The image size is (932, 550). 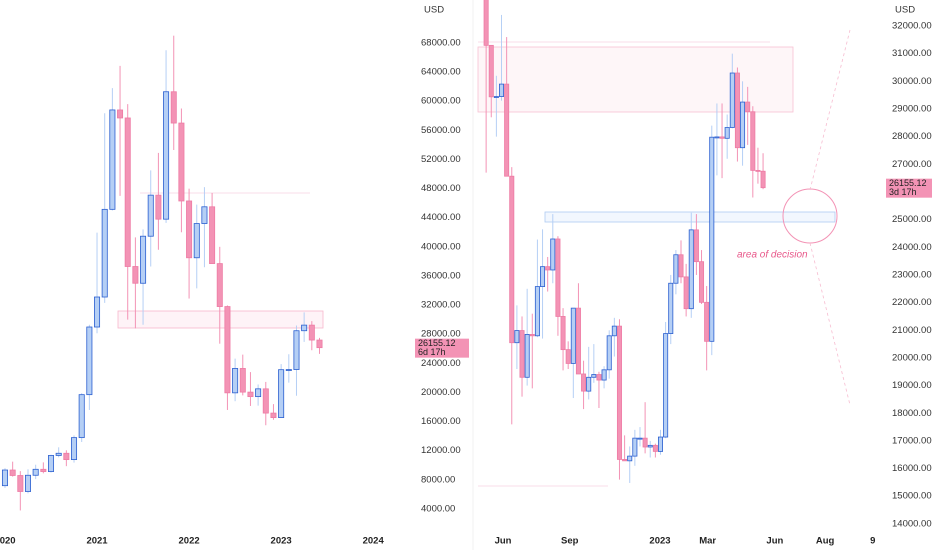 I want to click on y-tick-label: 4000.00, so click(x=438, y=508).